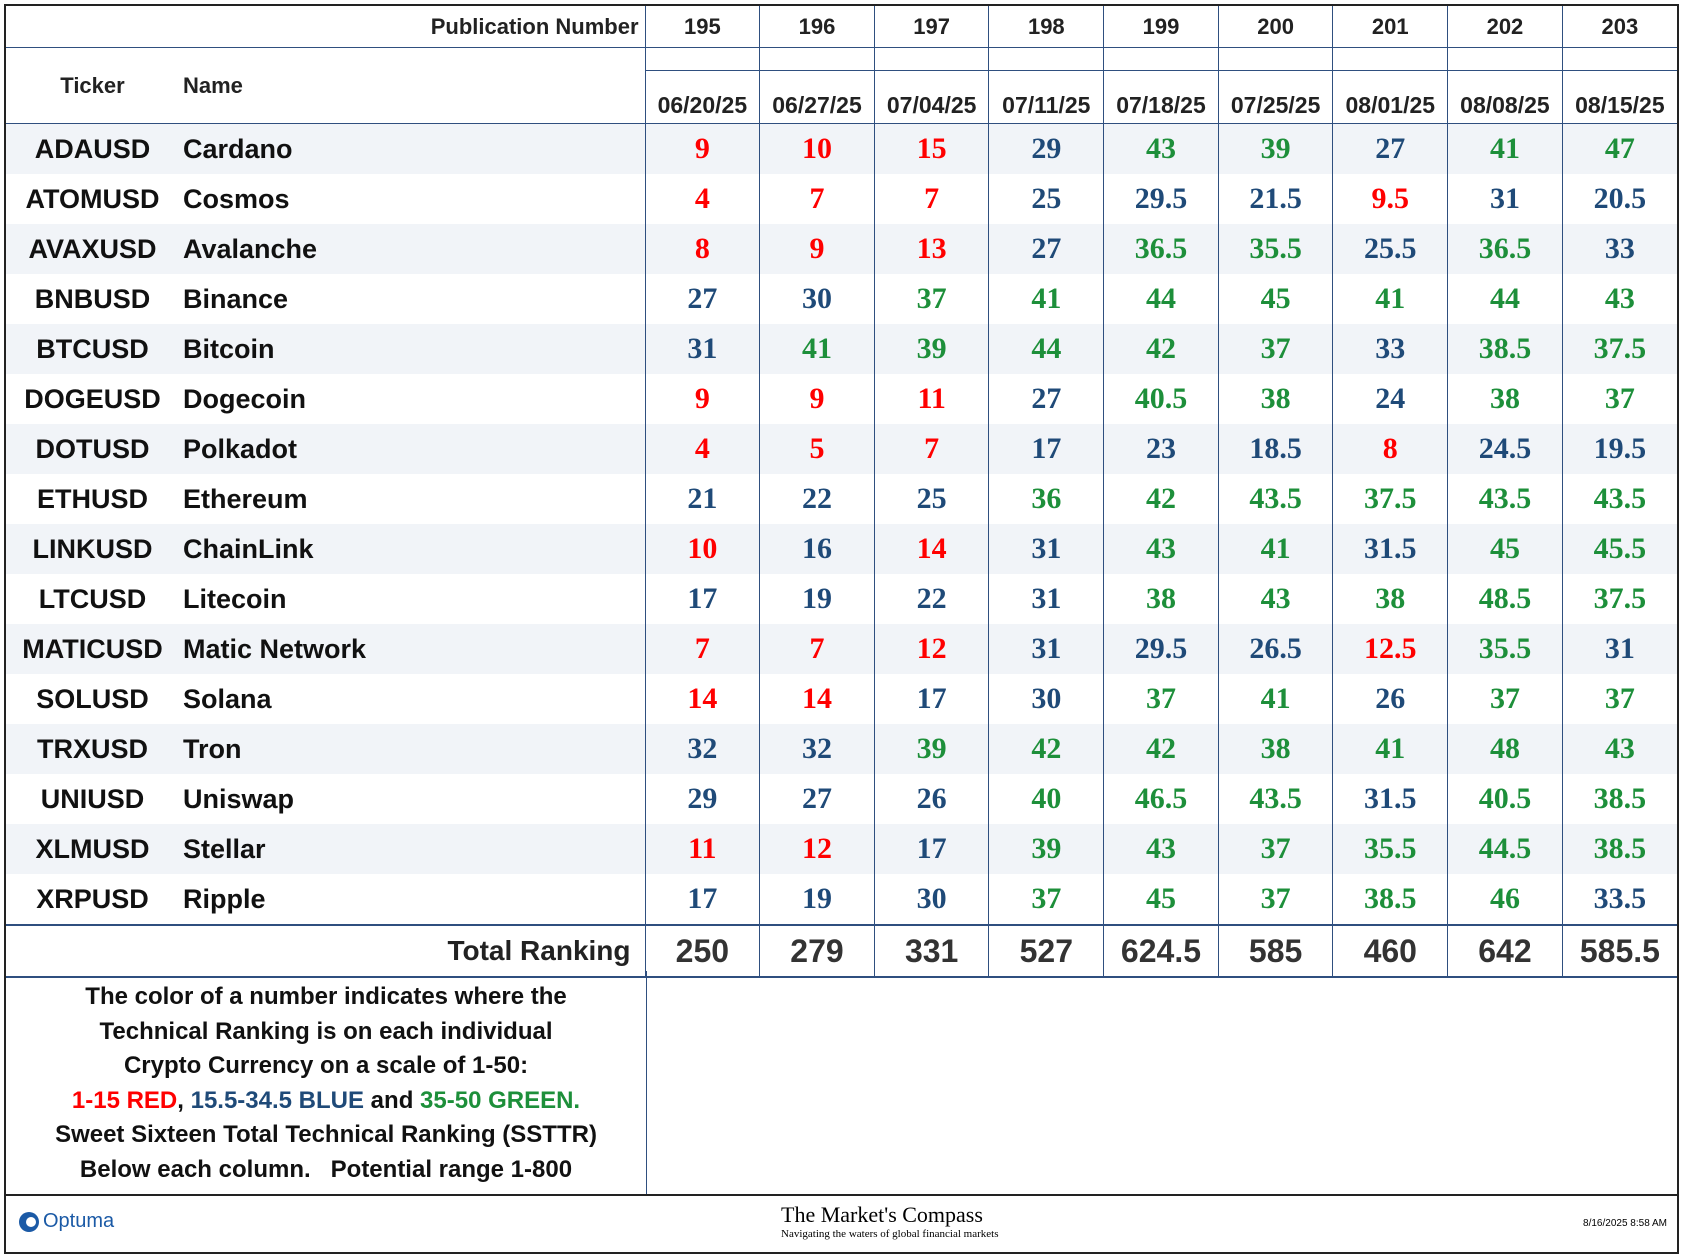 This screenshot has height=1258, width=1685. What do you see at coordinates (1505, 899) in the screenshot?
I see `rank-value: 46` at bounding box center [1505, 899].